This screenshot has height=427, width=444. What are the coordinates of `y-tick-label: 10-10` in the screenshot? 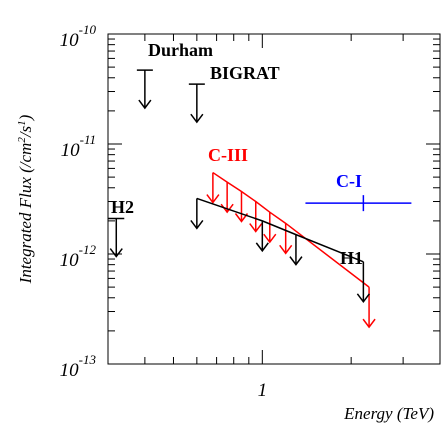 It's located at (78, 36).